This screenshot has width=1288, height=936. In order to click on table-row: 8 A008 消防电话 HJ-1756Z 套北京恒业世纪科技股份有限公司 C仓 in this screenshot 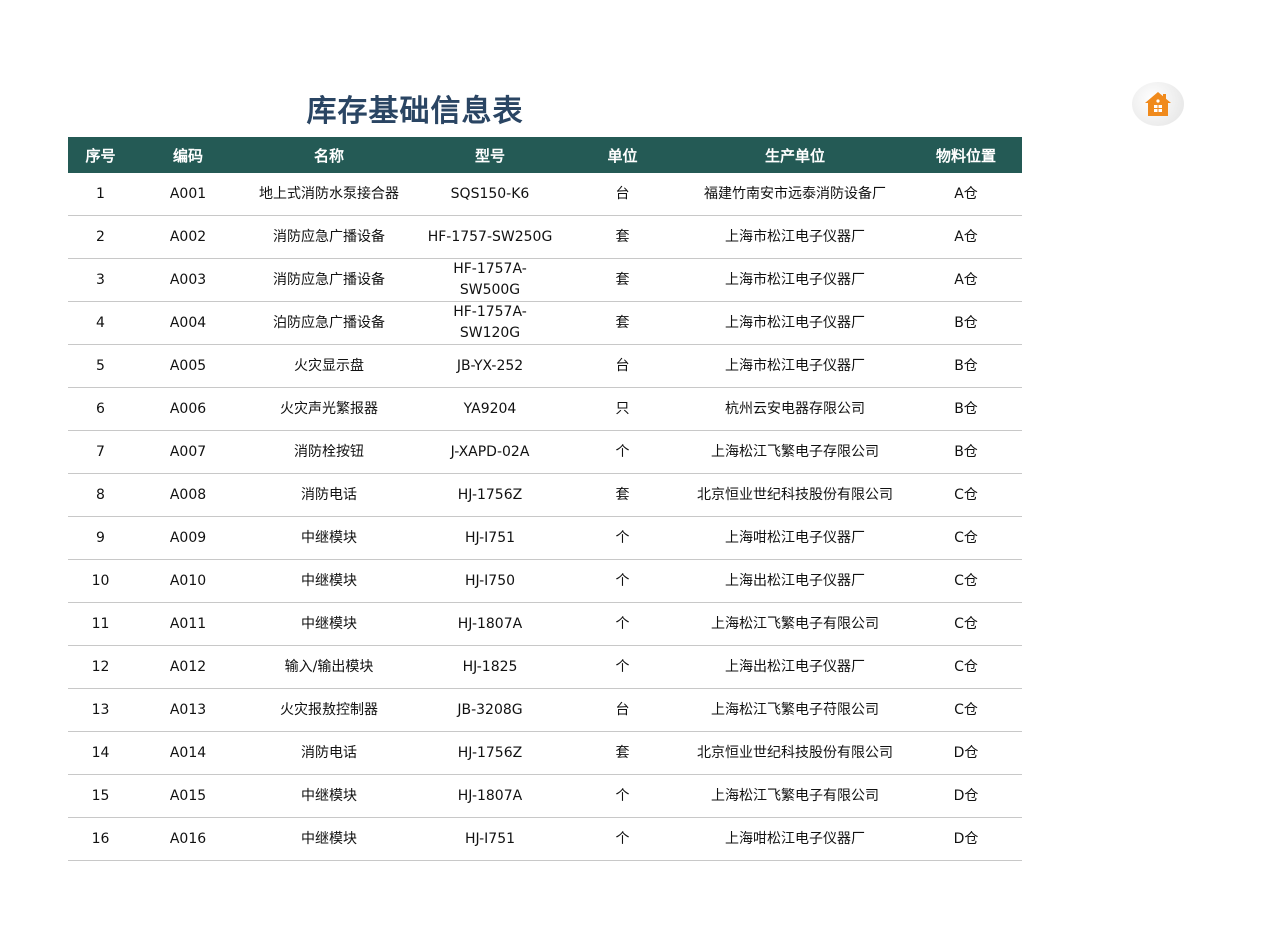, I will do `click(545, 495)`.